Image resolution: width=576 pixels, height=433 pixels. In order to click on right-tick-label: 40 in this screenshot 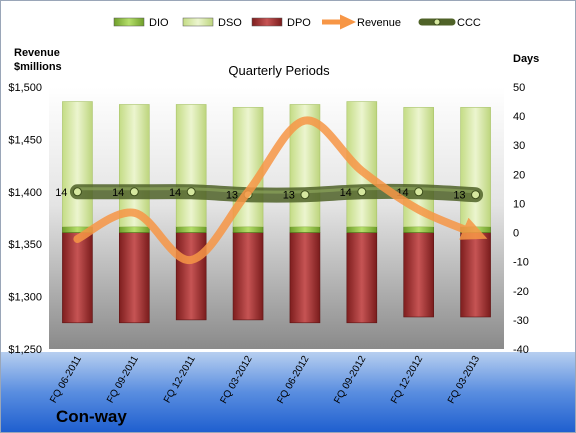, I will do `click(519, 117)`.